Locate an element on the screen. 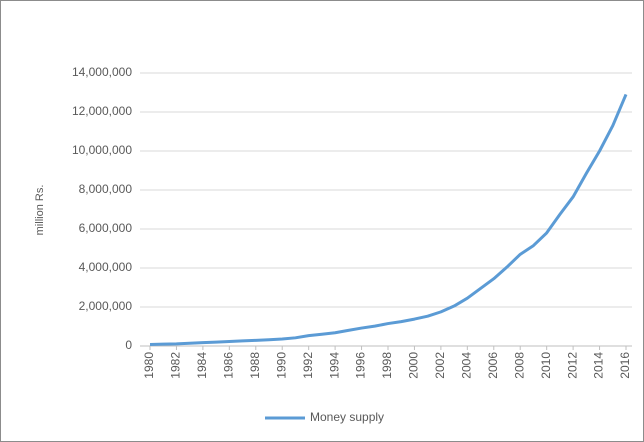 The width and height of the screenshot is (644, 442). x-tick-label: 1990 is located at coordinates (281, 365).